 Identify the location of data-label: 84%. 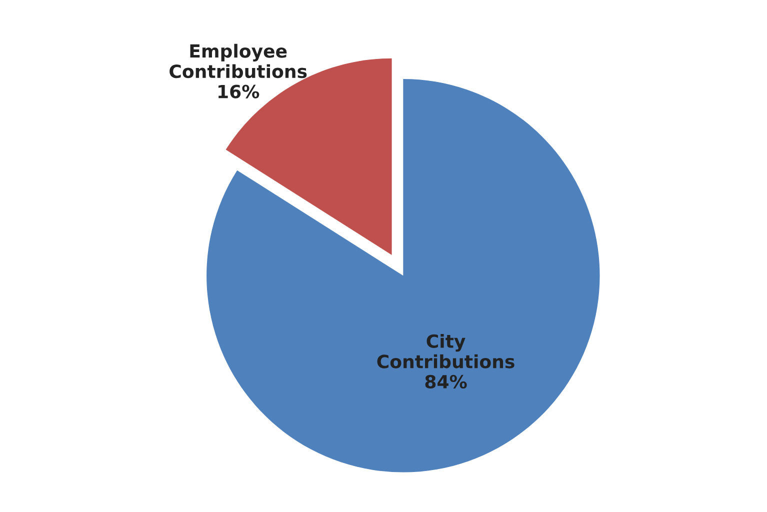
(446, 381).